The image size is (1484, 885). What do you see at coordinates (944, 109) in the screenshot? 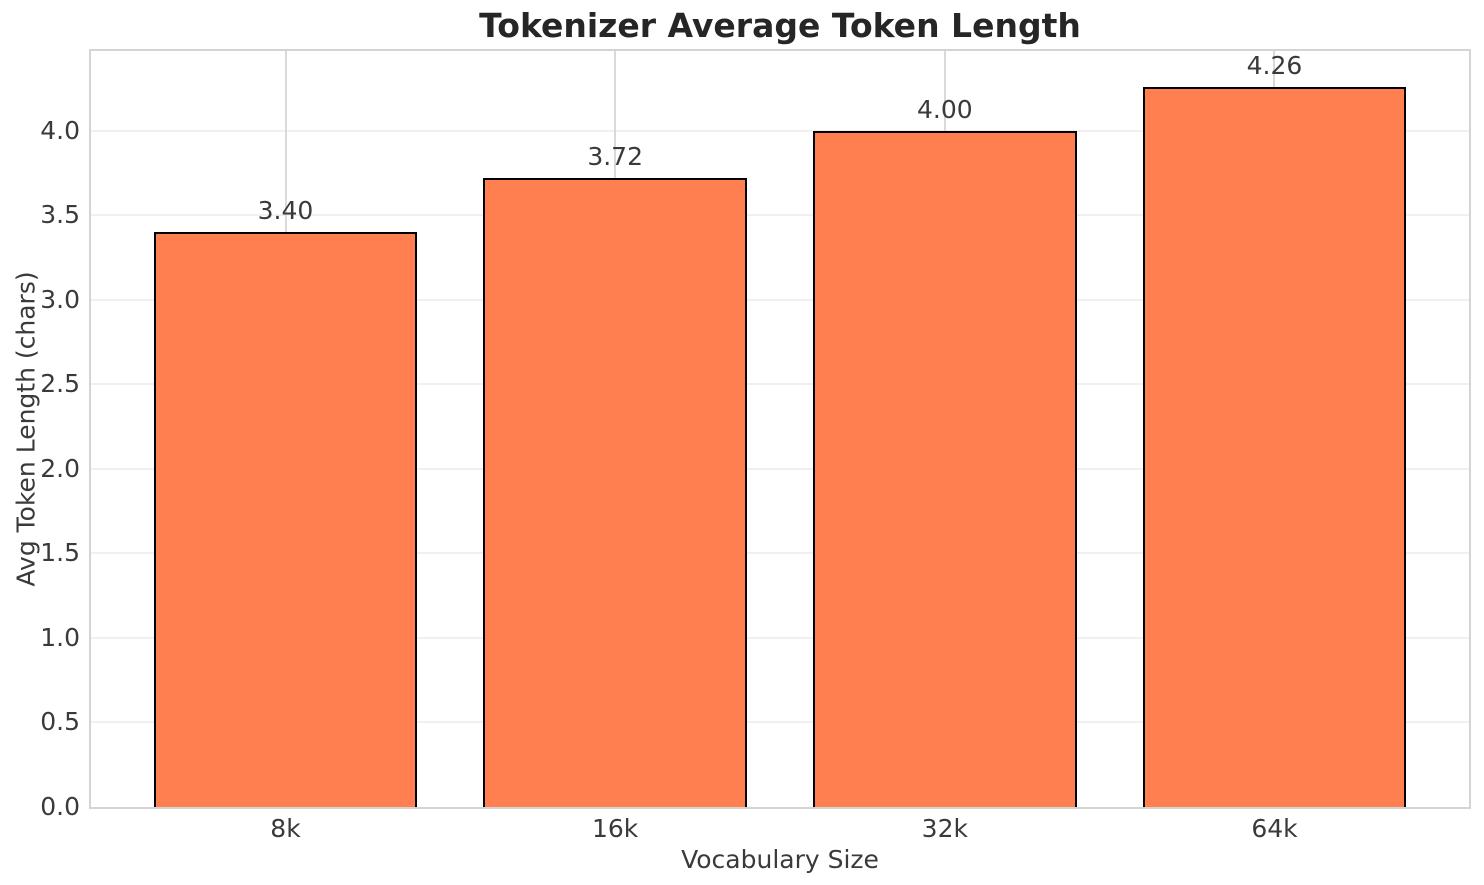
I see `bar-value-label: 4.00` at bounding box center [944, 109].